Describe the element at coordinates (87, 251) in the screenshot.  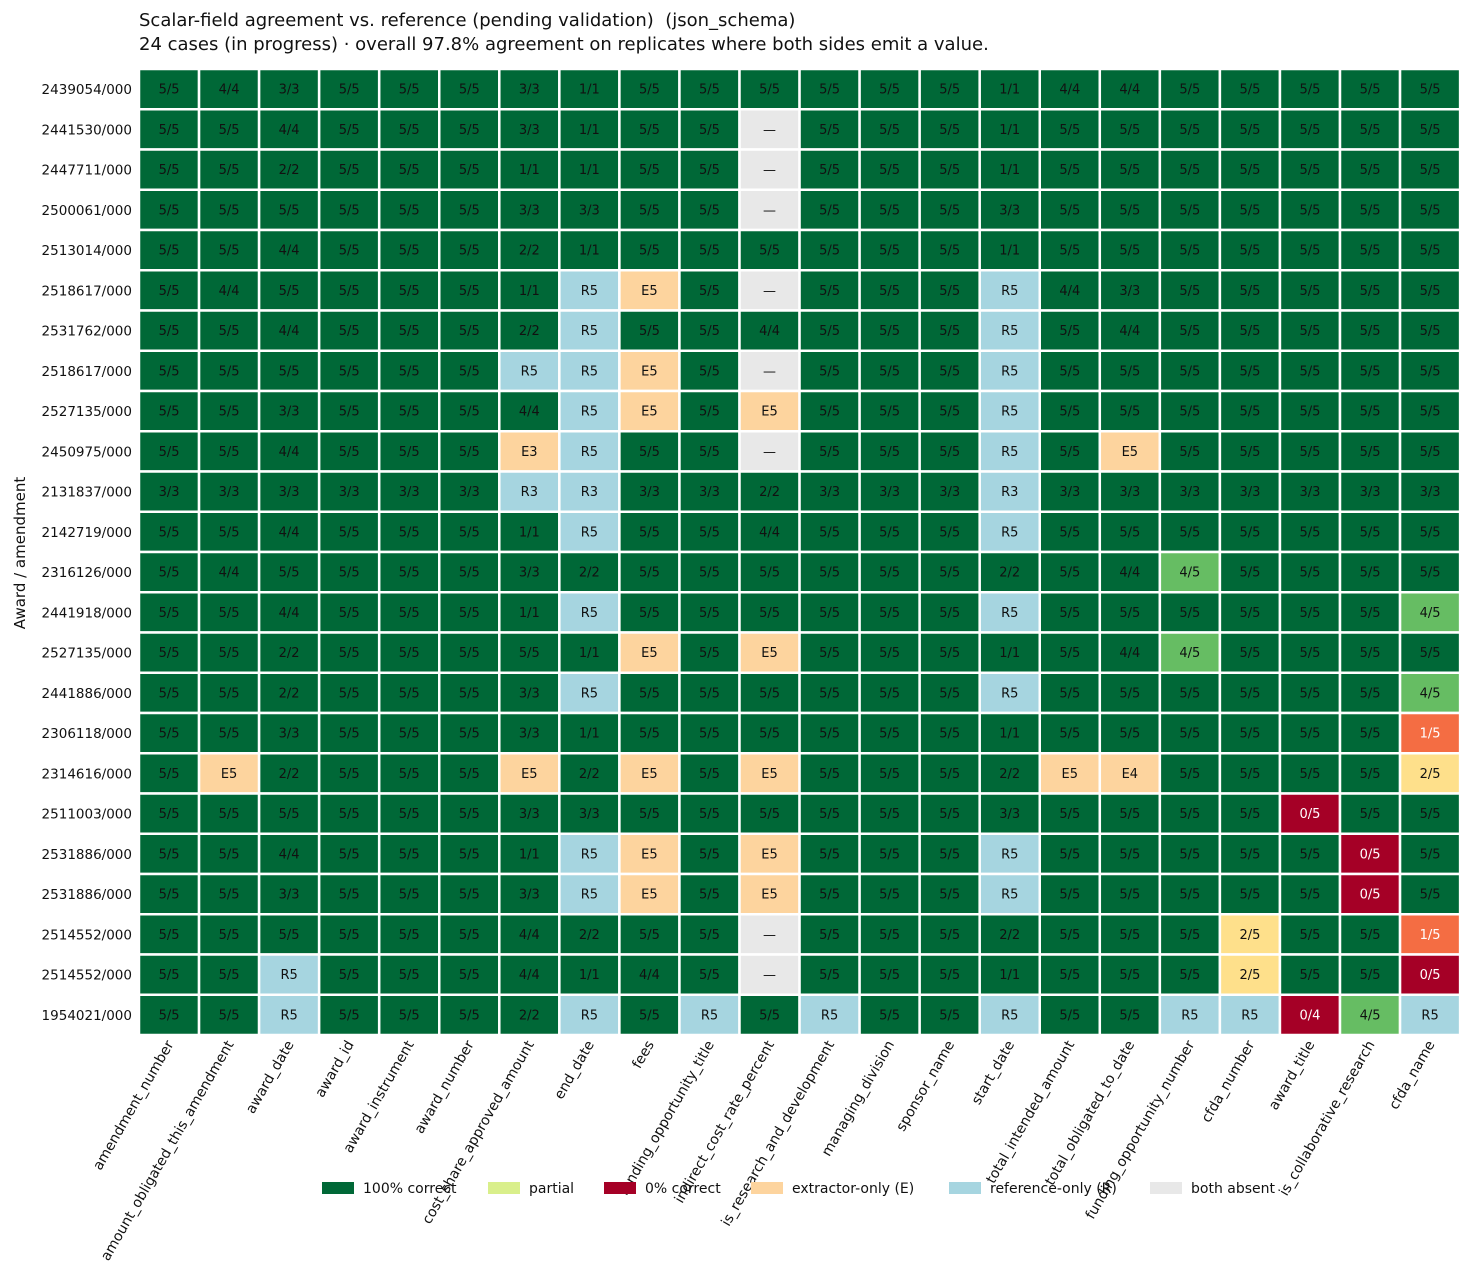
I see `row-label: 2513014/000` at that location.